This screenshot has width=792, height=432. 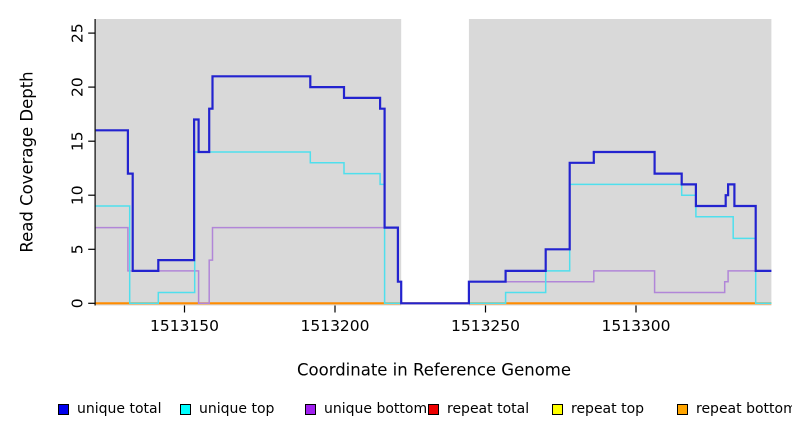 I want to click on y-axis-title: Read Coverage Depth, so click(x=27, y=162).